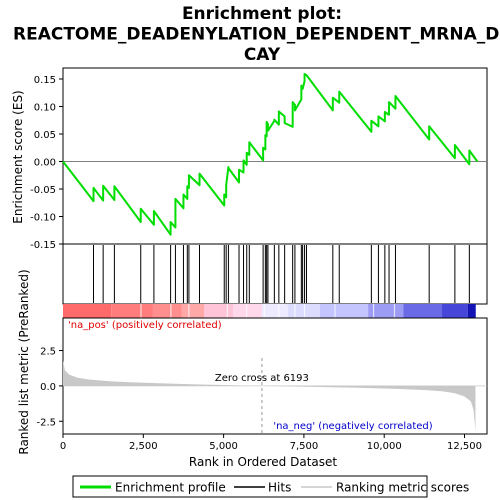  What do you see at coordinates (145, 325) in the screenshot?
I see `pos-correlated-label: 'na_pos' (positively correlated)` at bounding box center [145, 325].